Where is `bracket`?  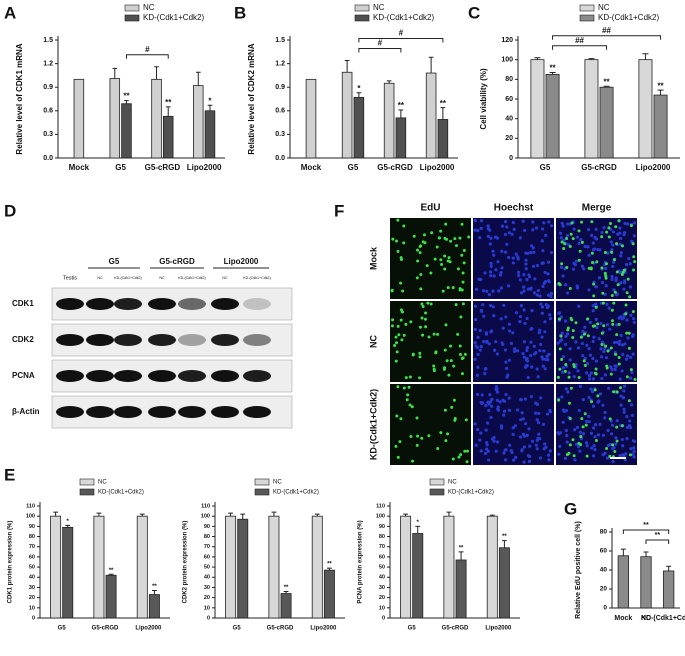
bracket is located at coordinates (380, 50).